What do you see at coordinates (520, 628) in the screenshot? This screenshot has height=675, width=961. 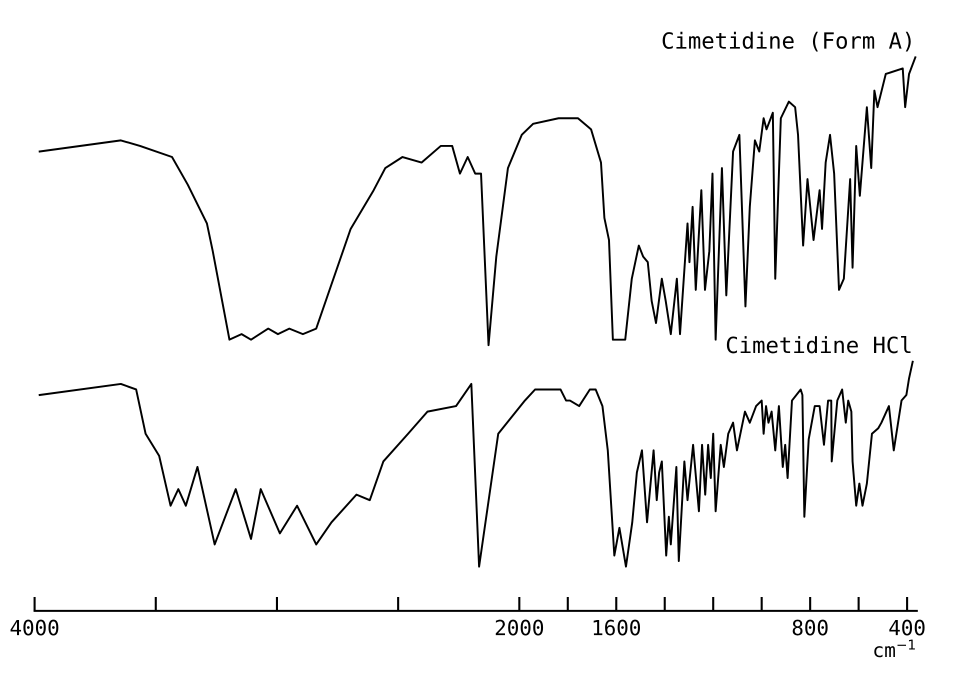 I see `x-tick-label: 2000` at bounding box center [520, 628].